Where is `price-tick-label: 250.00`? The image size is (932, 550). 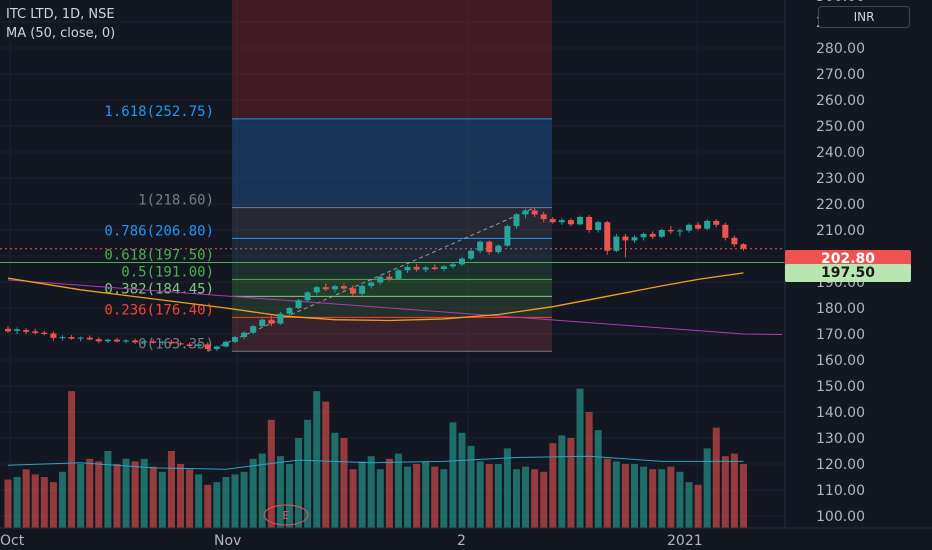
price-tick-label: 250.00 is located at coordinates (840, 127).